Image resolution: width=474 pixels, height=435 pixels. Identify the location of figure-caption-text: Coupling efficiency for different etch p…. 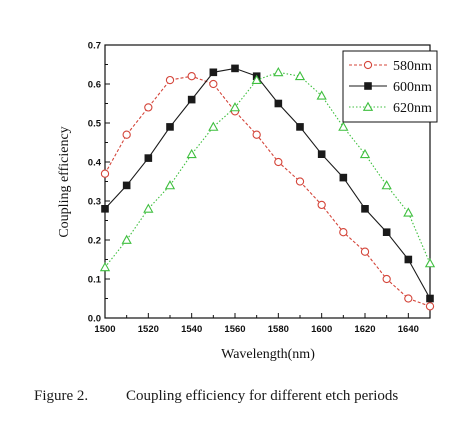
(262, 396).